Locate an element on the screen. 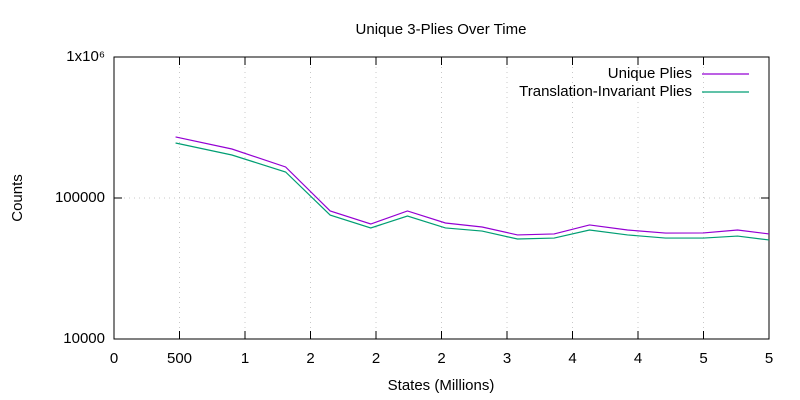  x-tick-label: 3 is located at coordinates (507, 358).